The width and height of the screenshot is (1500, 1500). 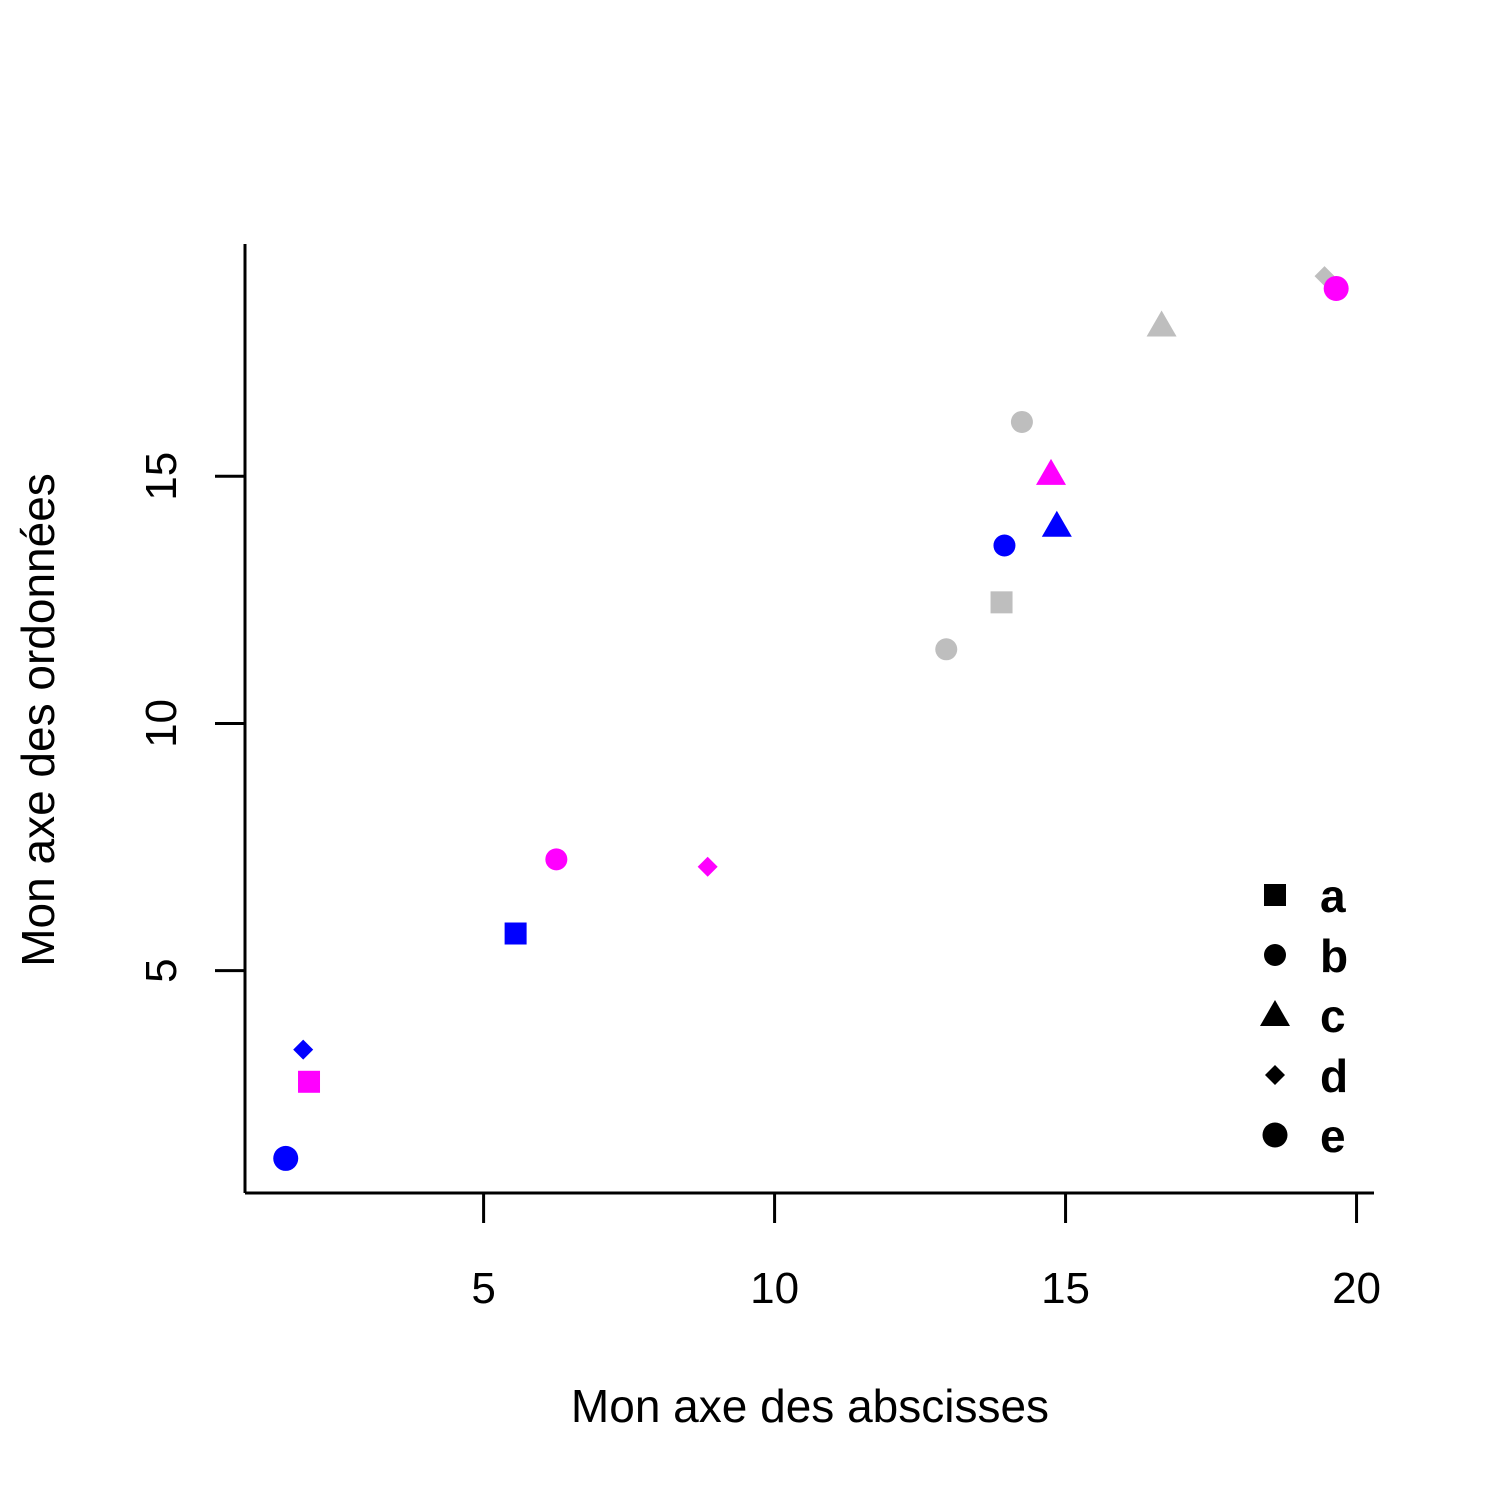 What do you see at coordinates (810, 1406) in the screenshot?
I see `x-axis-title: Mon axe des abscisses` at bounding box center [810, 1406].